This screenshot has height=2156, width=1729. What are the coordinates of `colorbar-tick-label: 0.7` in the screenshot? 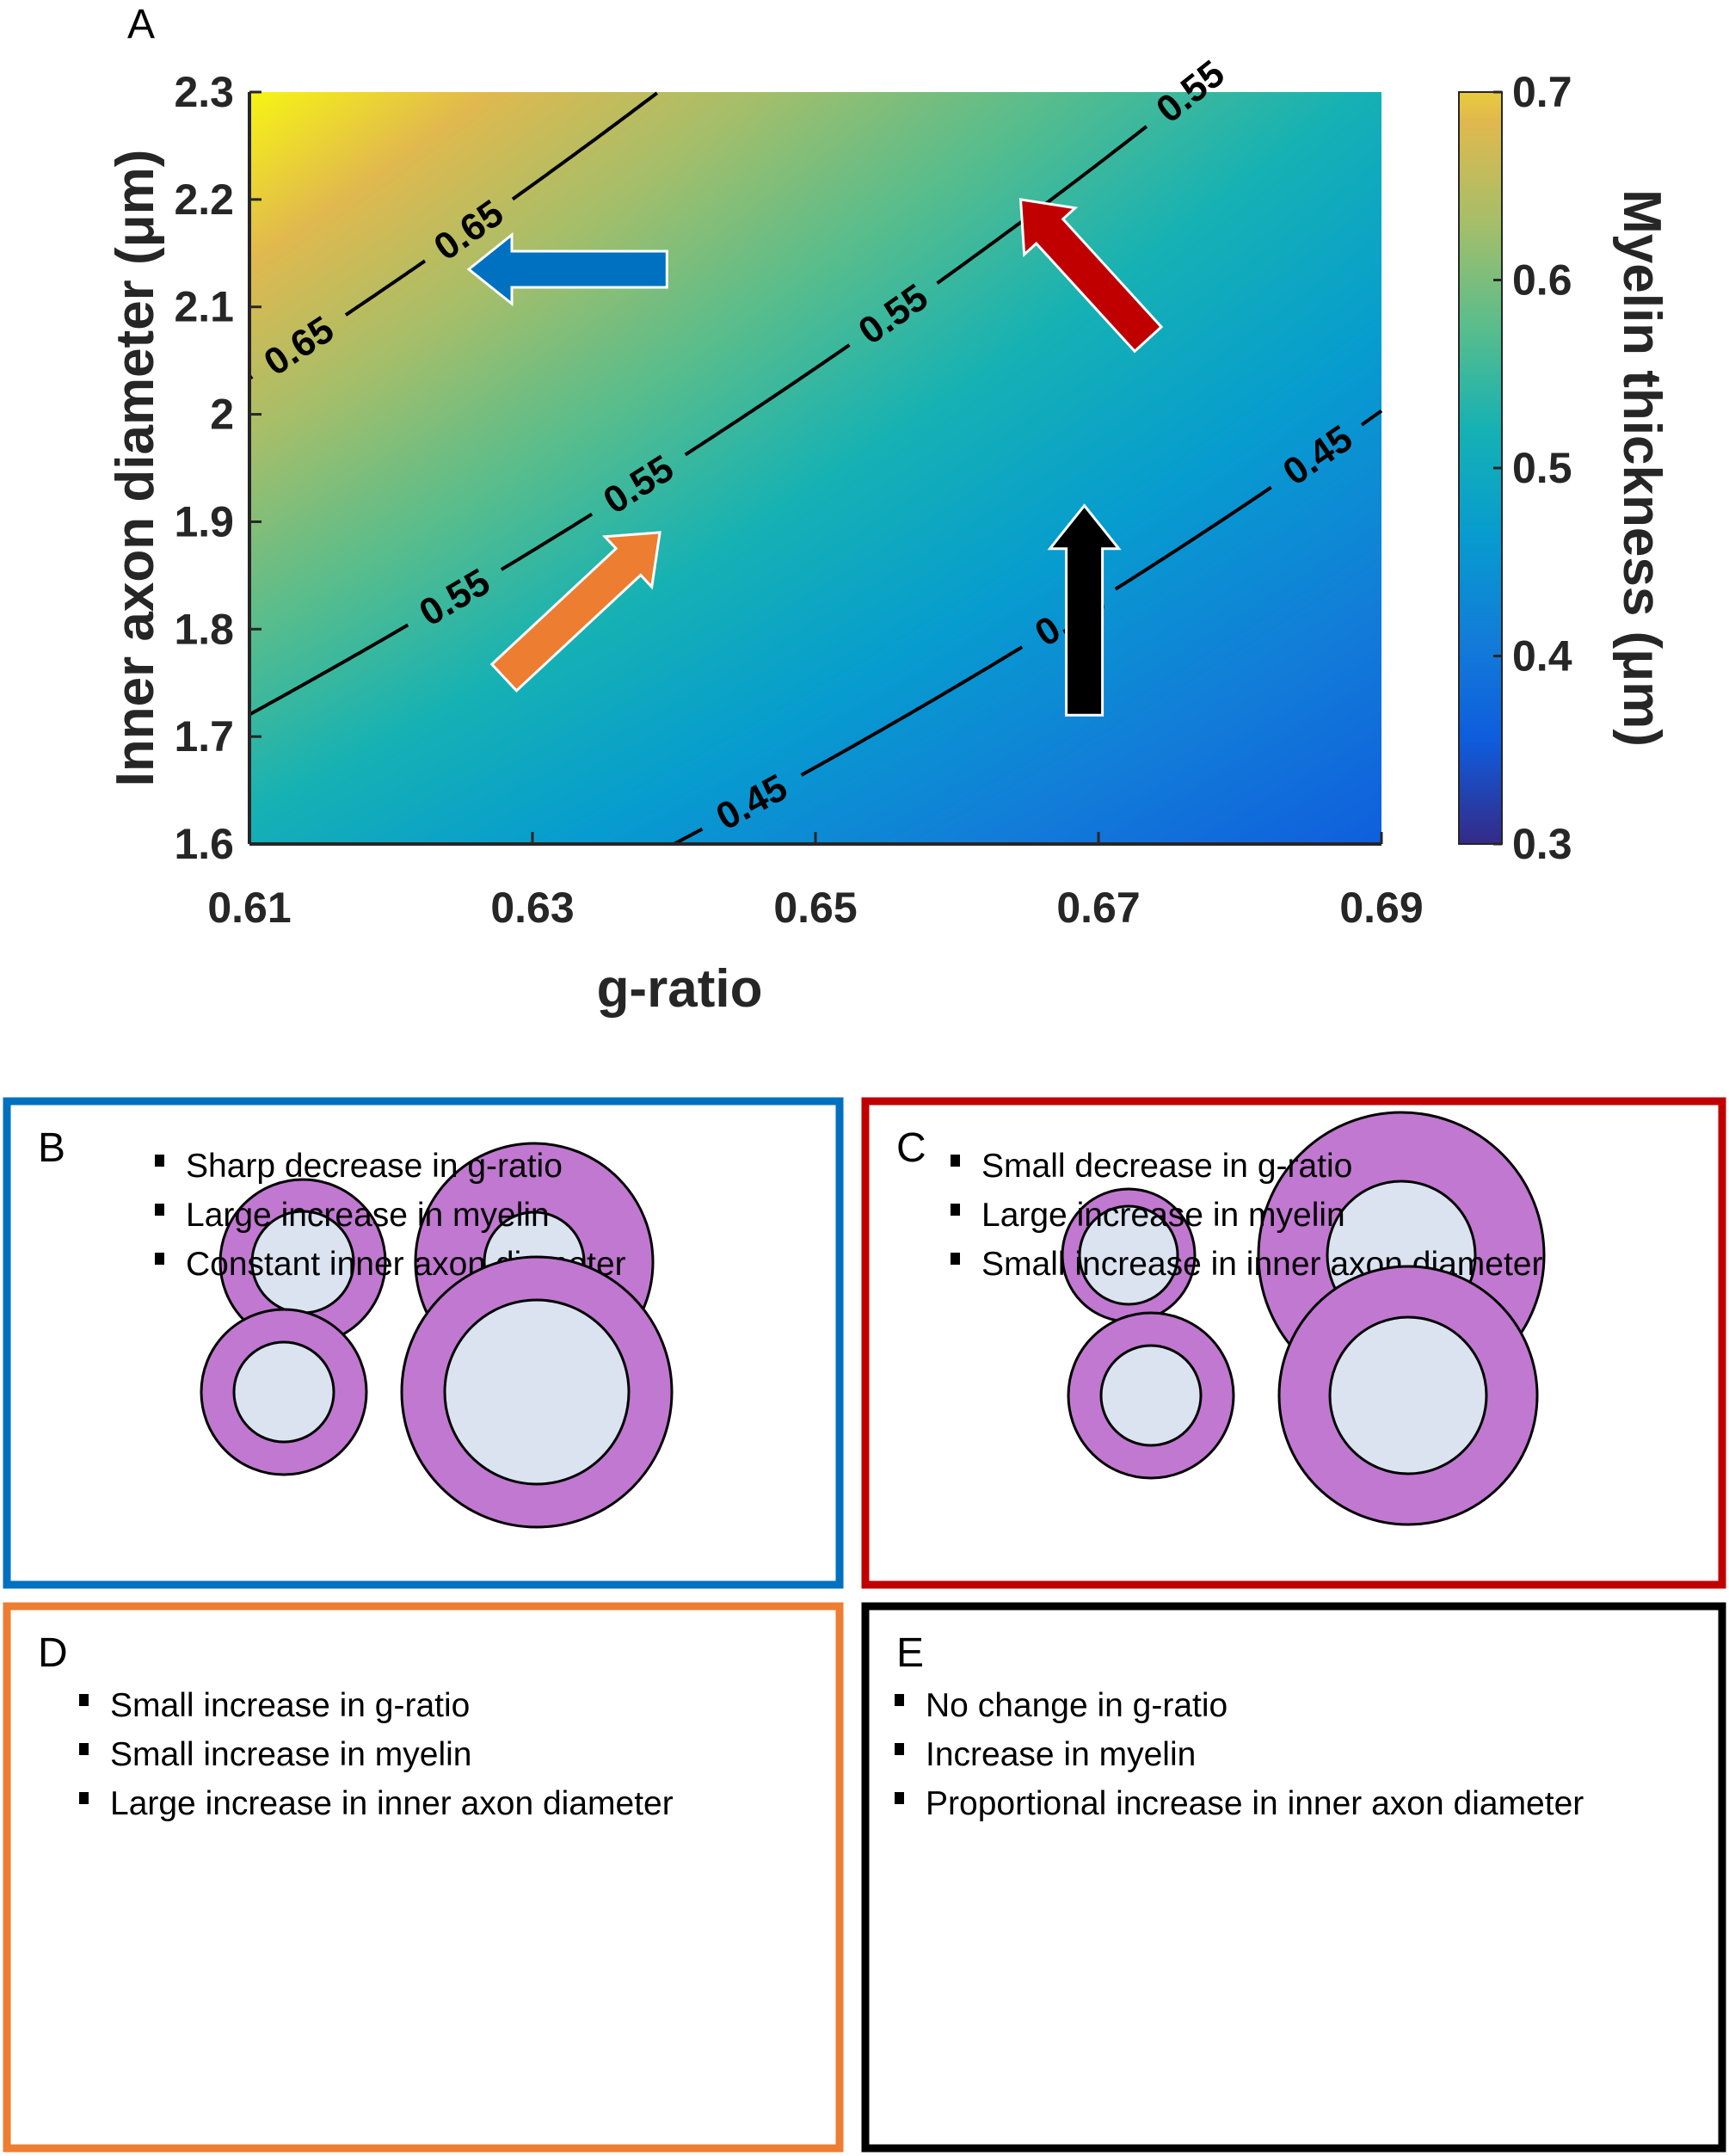 It's located at (1542, 92).